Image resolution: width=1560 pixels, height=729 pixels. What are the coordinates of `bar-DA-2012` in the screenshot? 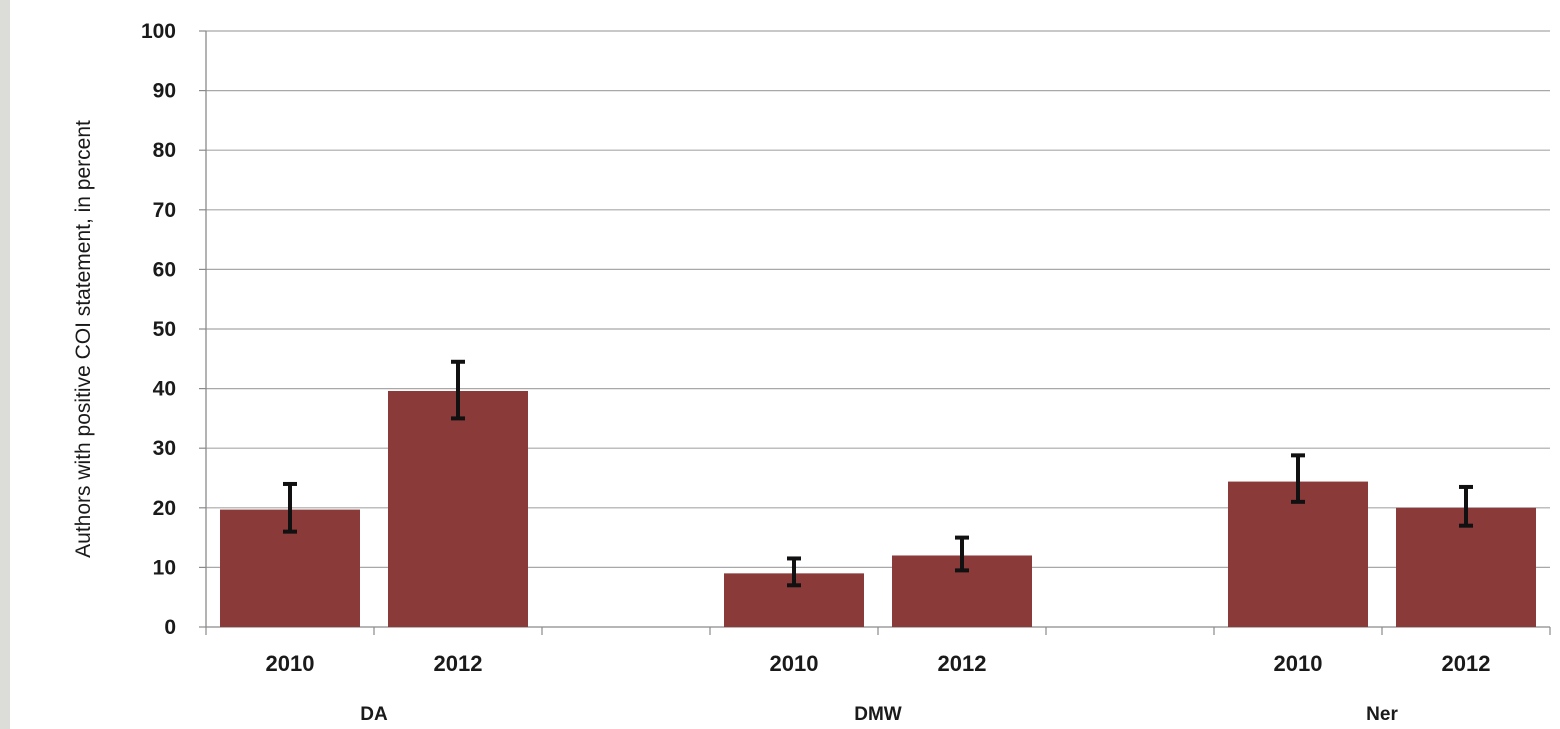 It's located at (458, 508).